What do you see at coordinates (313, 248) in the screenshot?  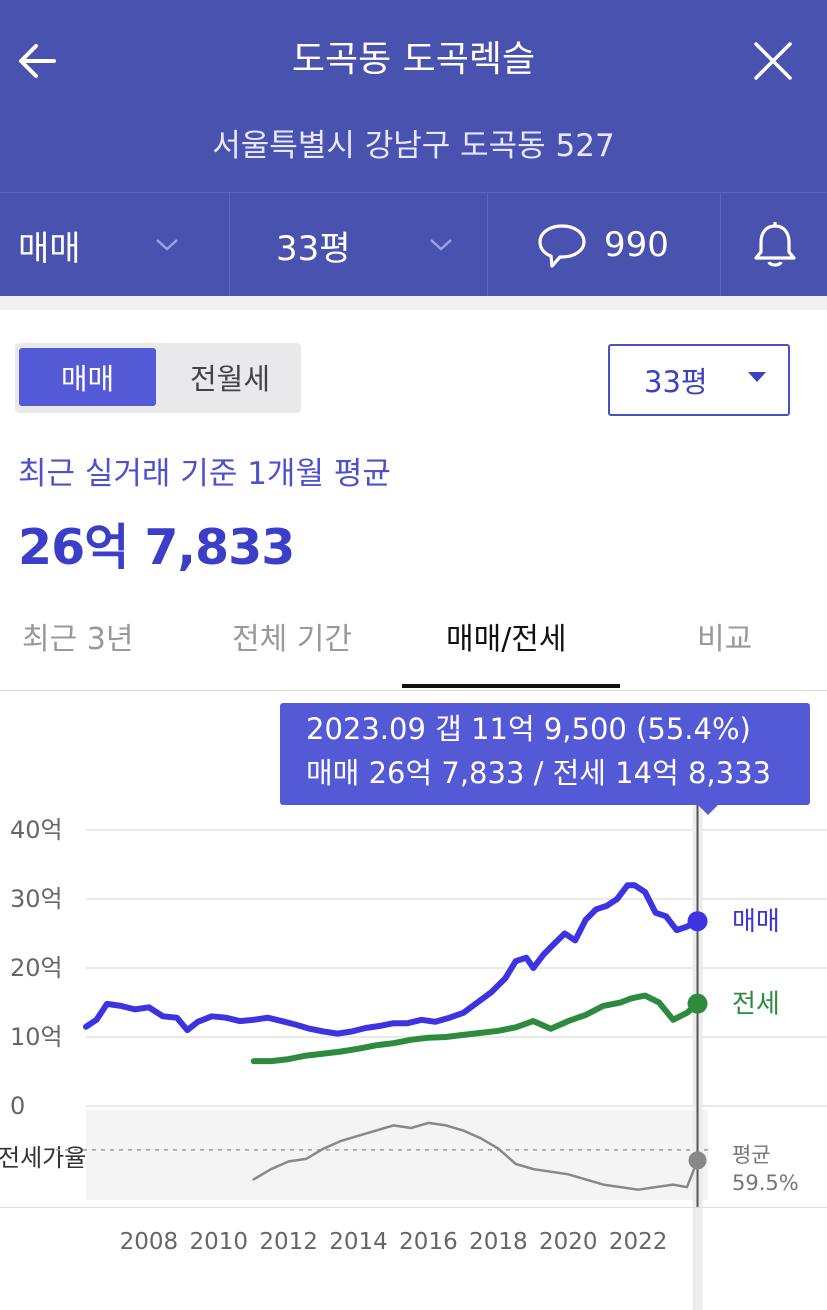 I see `size-label: 33평` at bounding box center [313, 248].